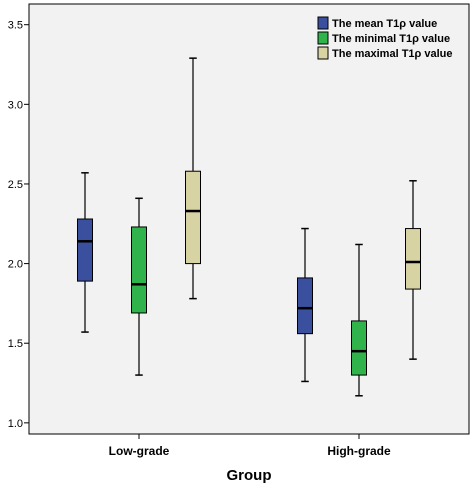 This screenshot has height=487, width=474. Describe the element at coordinates (392, 54) in the screenshot. I see `legend-label: The maximal T1ρ value` at that location.